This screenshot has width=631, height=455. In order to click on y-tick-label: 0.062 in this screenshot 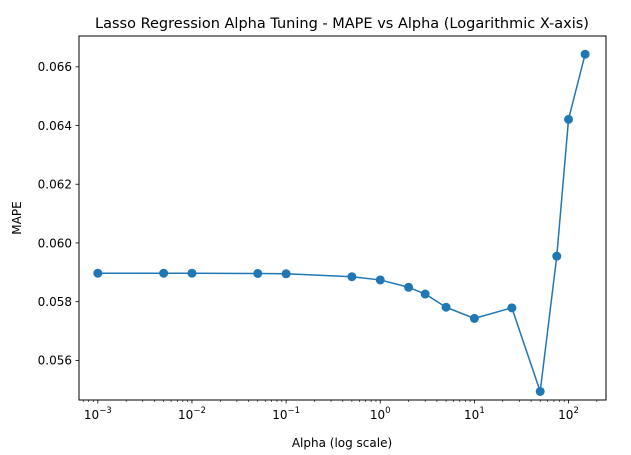, I will do `click(55, 185)`.